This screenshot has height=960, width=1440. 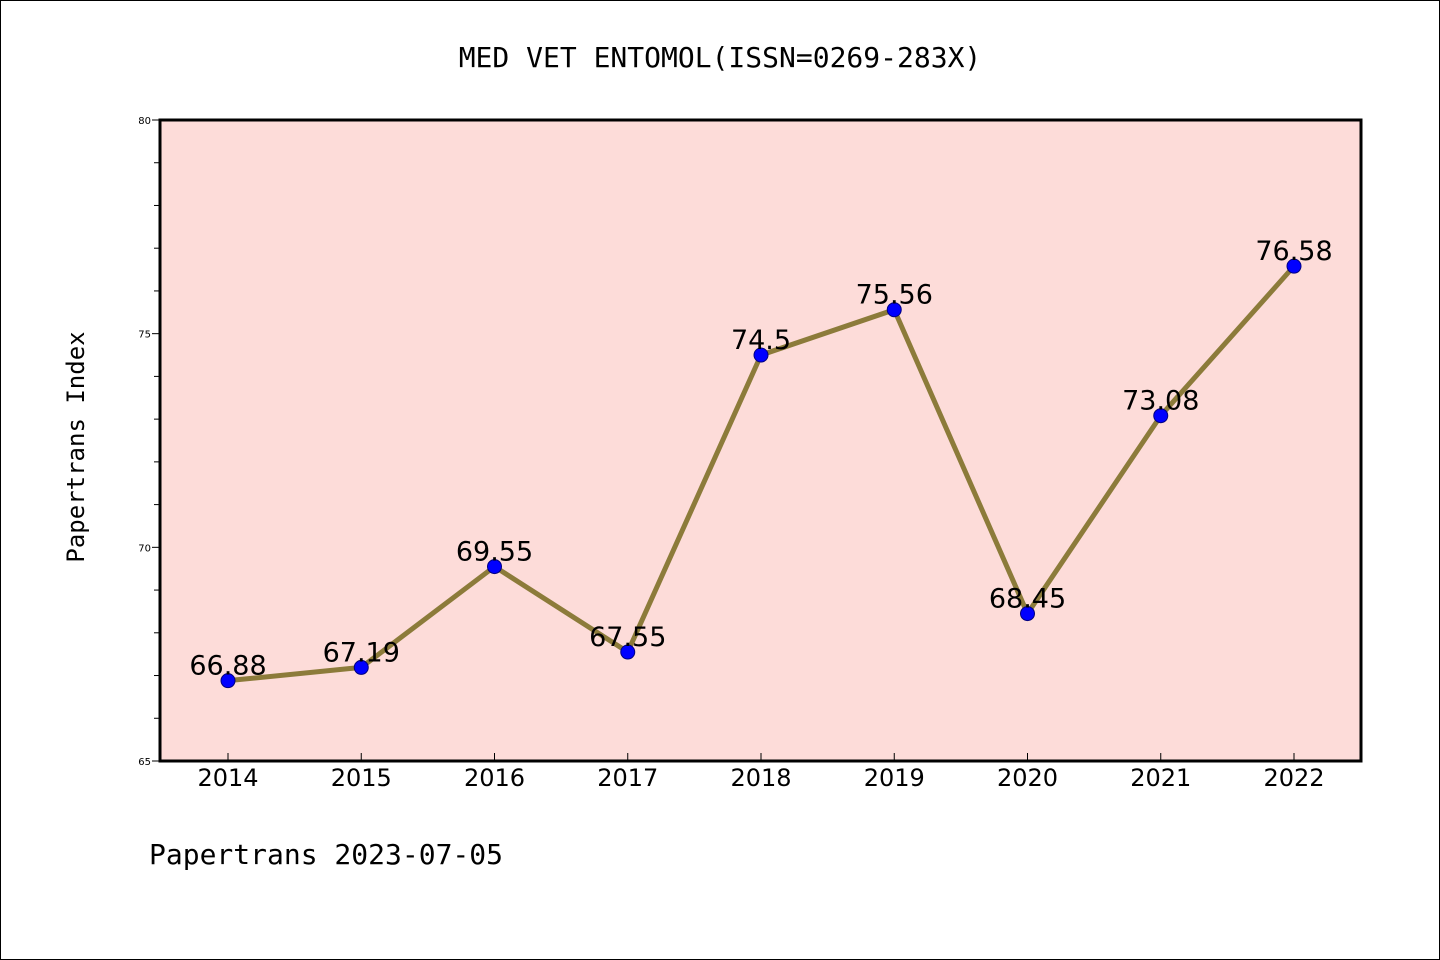 I want to click on data-label: 66.88, so click(x=227, y=666).